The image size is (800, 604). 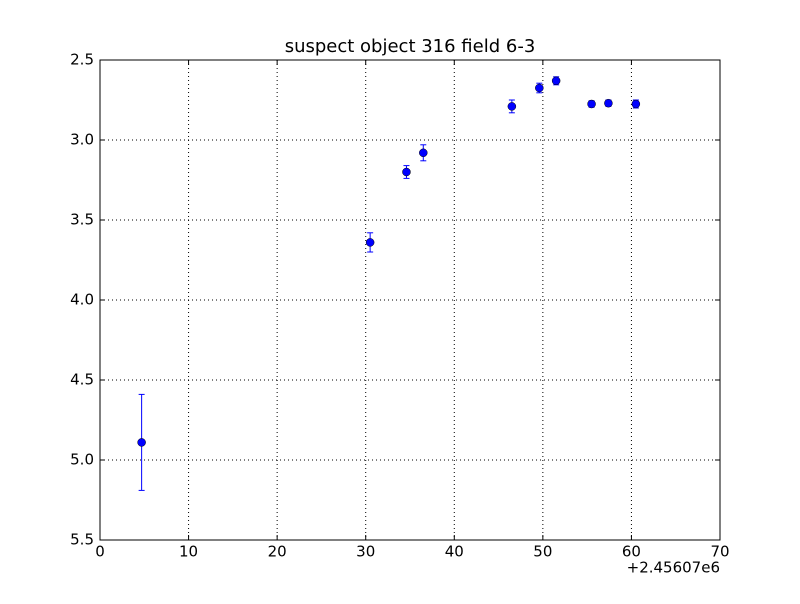 I want to click on x-tick-label: 0, so click(x=100, y=552).